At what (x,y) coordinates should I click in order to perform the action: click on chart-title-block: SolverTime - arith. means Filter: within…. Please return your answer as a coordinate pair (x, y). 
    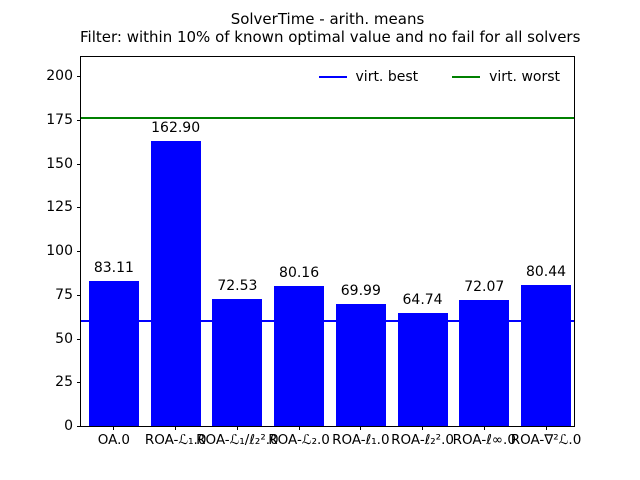
    Looking at the image, I should click on (330, 28).